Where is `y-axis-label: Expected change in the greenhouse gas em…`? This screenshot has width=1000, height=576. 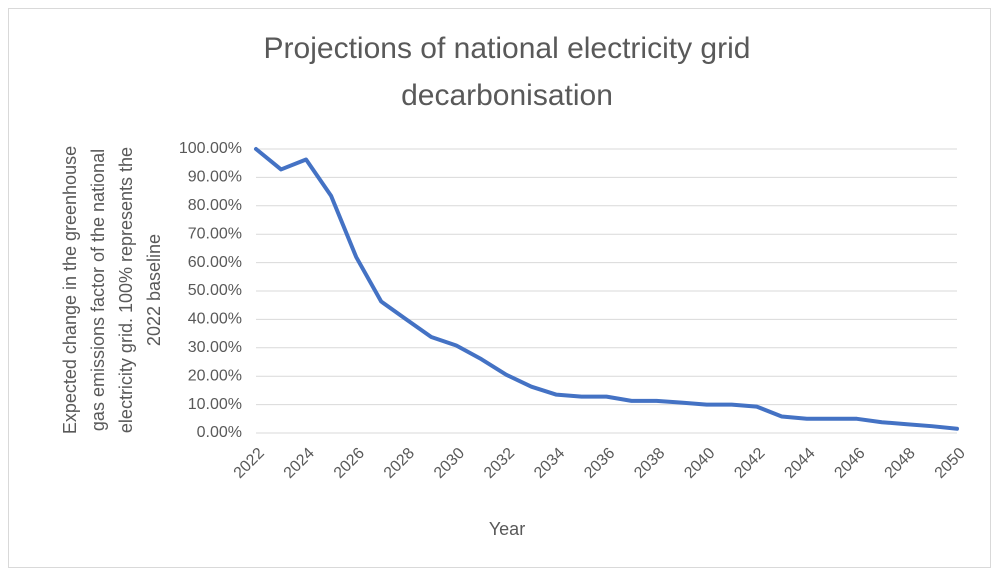
y-axis-label: Expected change in the greenhouse gas em… is located at coordinates (112, 290).